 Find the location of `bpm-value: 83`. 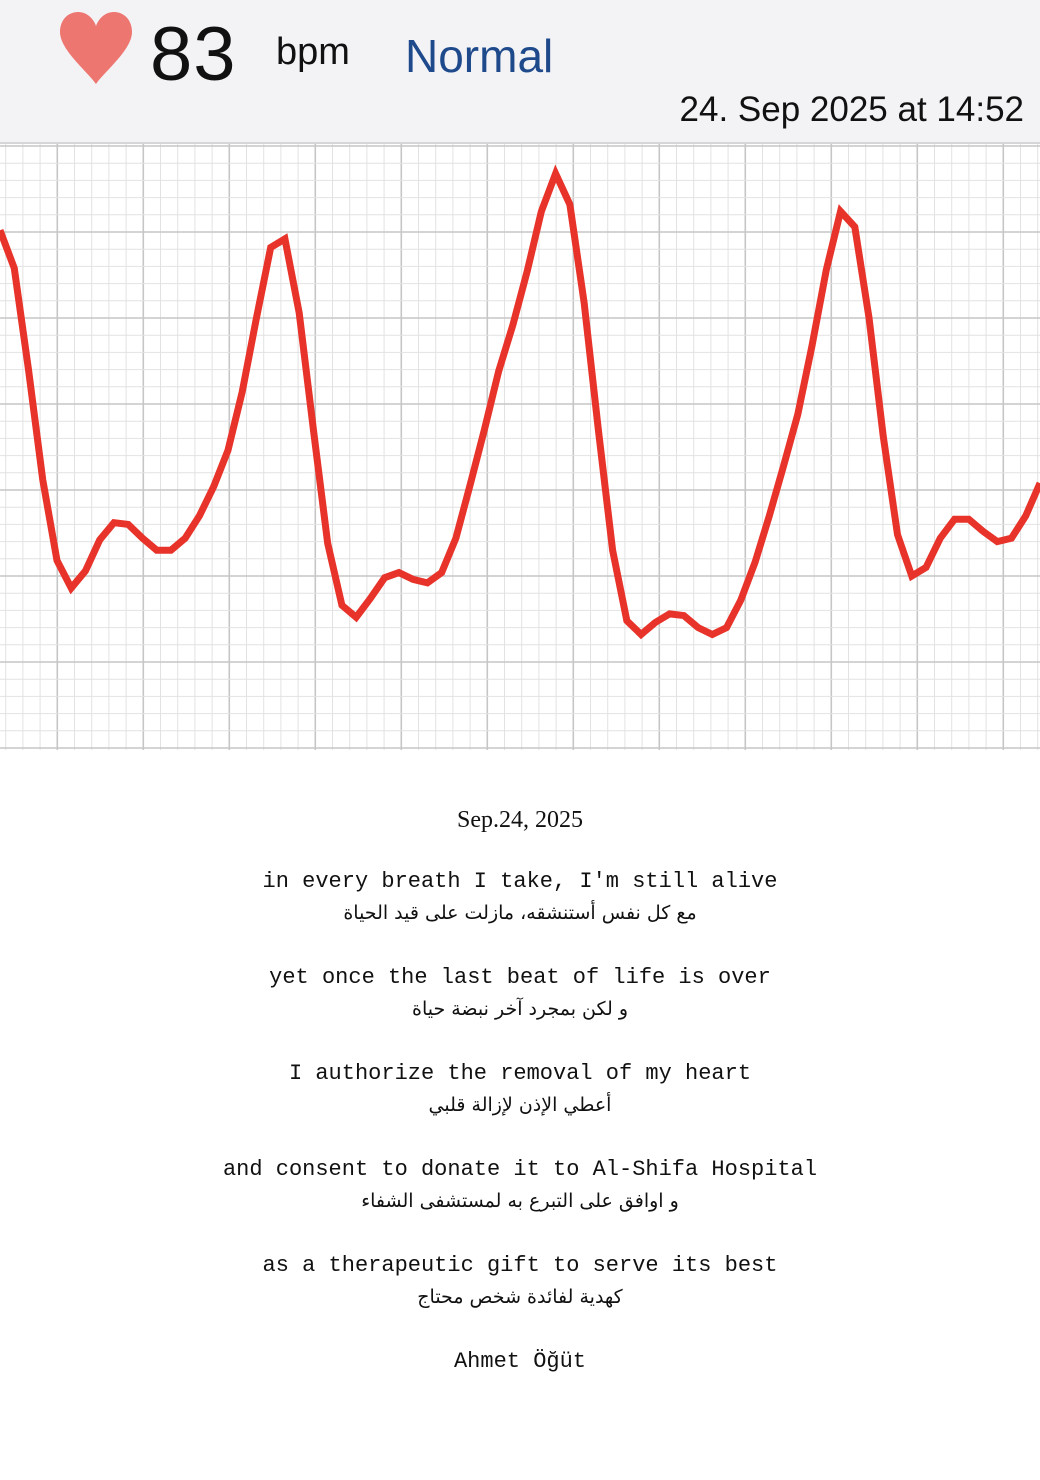

bpm-value: 83 is located at coordinates (193, 54).